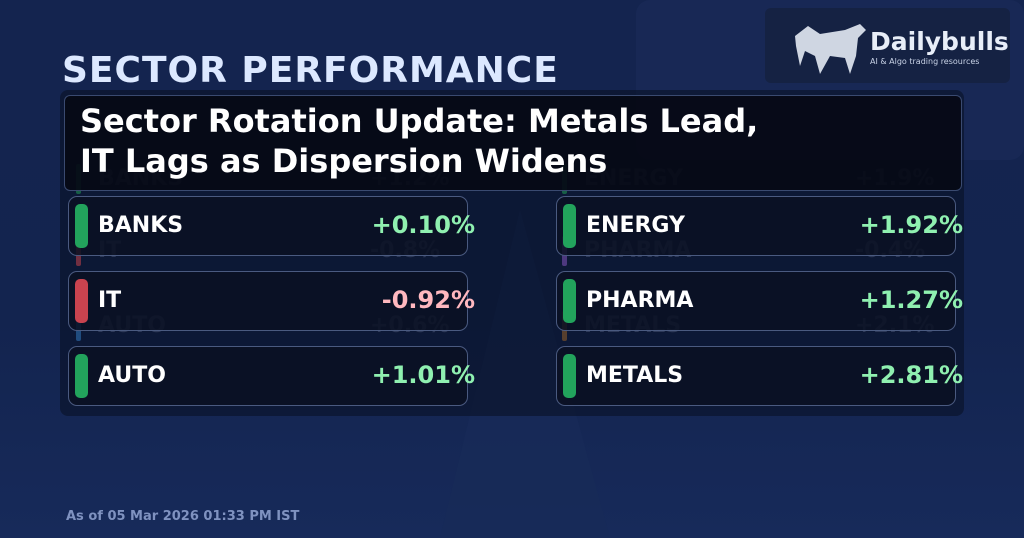 The height and width of the screenshot is (538, 1024). Describe the element at coordinates (759, 376) in the screenshot. I see `sector-card: METALS +2.81%` at that location.